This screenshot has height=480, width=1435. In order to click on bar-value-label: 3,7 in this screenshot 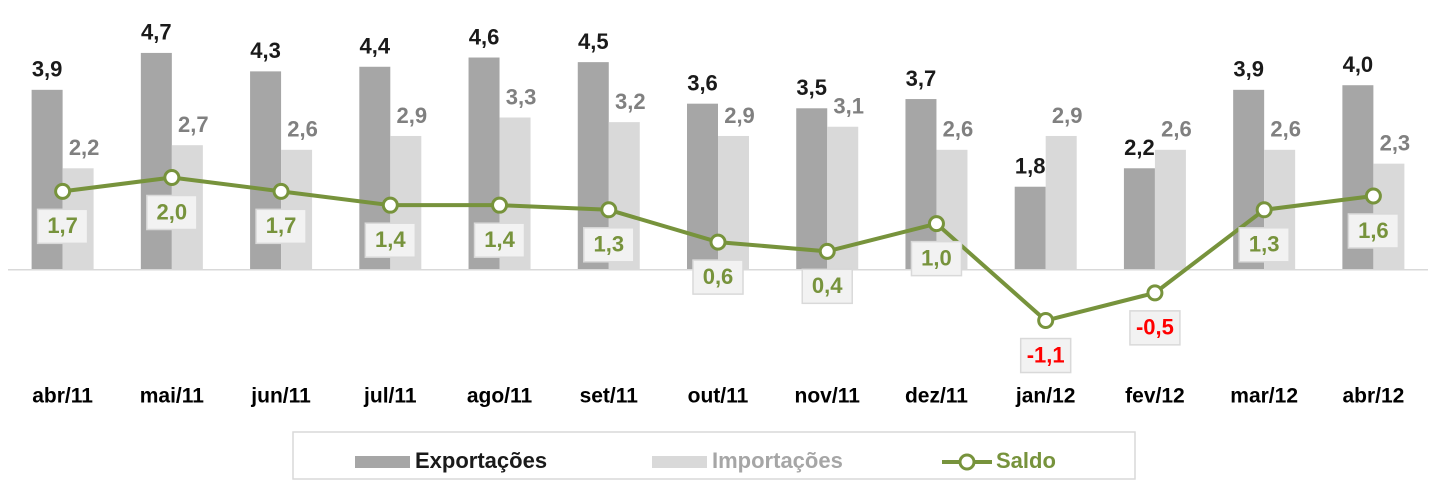, I will do `click(921, 78)`.